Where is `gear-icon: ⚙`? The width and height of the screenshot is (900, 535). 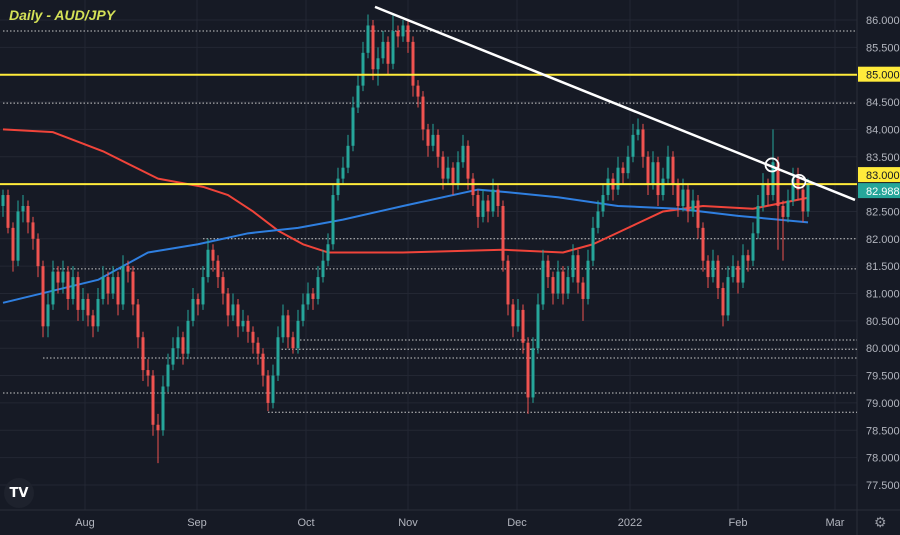
gear-icon: ⚙ is located at coordinates (880, 522).